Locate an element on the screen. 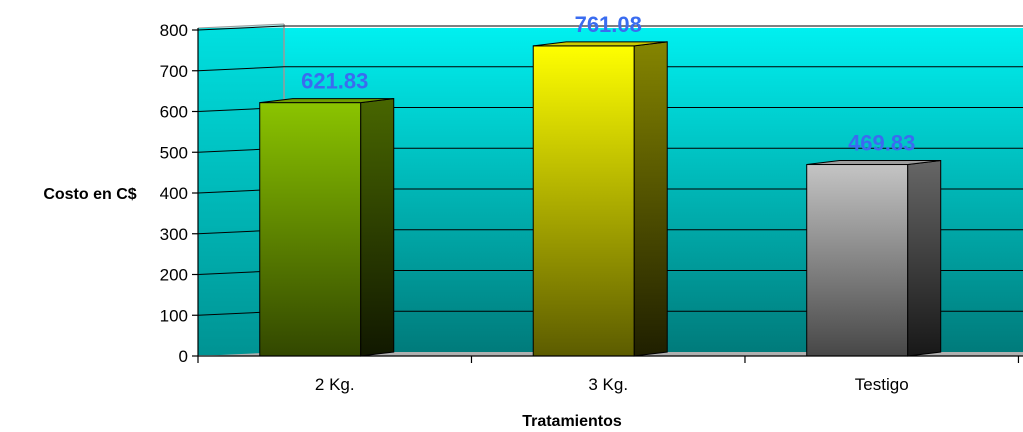 Image resolution: width=1023 pixels, height=432 pixels. y-tick-label: 400 is located at coordinates (174, 193).